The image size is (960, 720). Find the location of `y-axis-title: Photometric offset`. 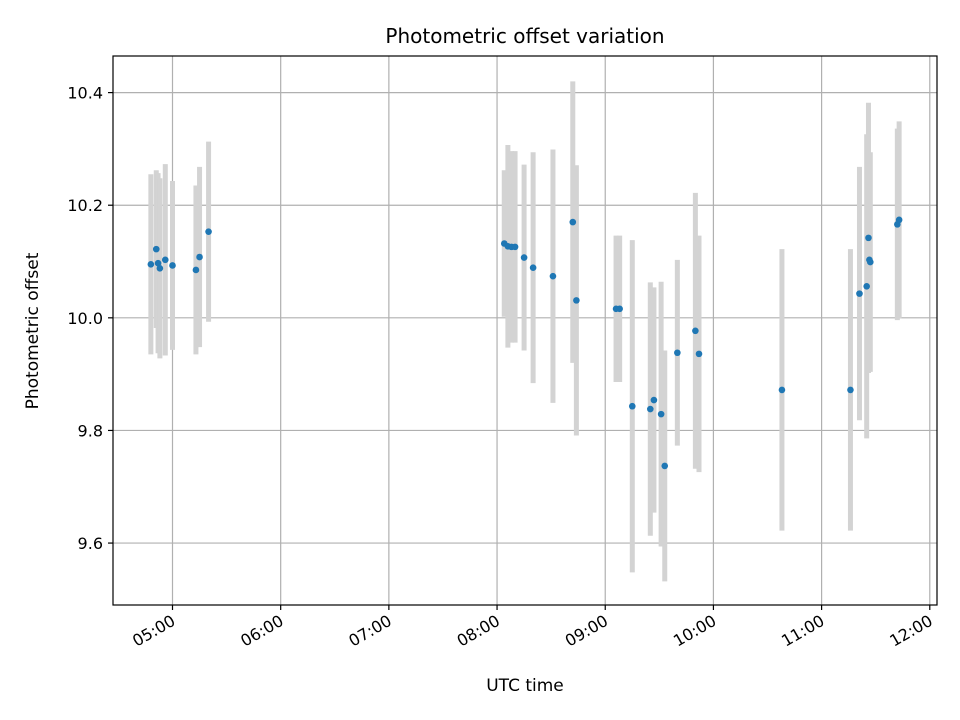

y-axis-title: Photometric offset is located at coordinates (33, 330).